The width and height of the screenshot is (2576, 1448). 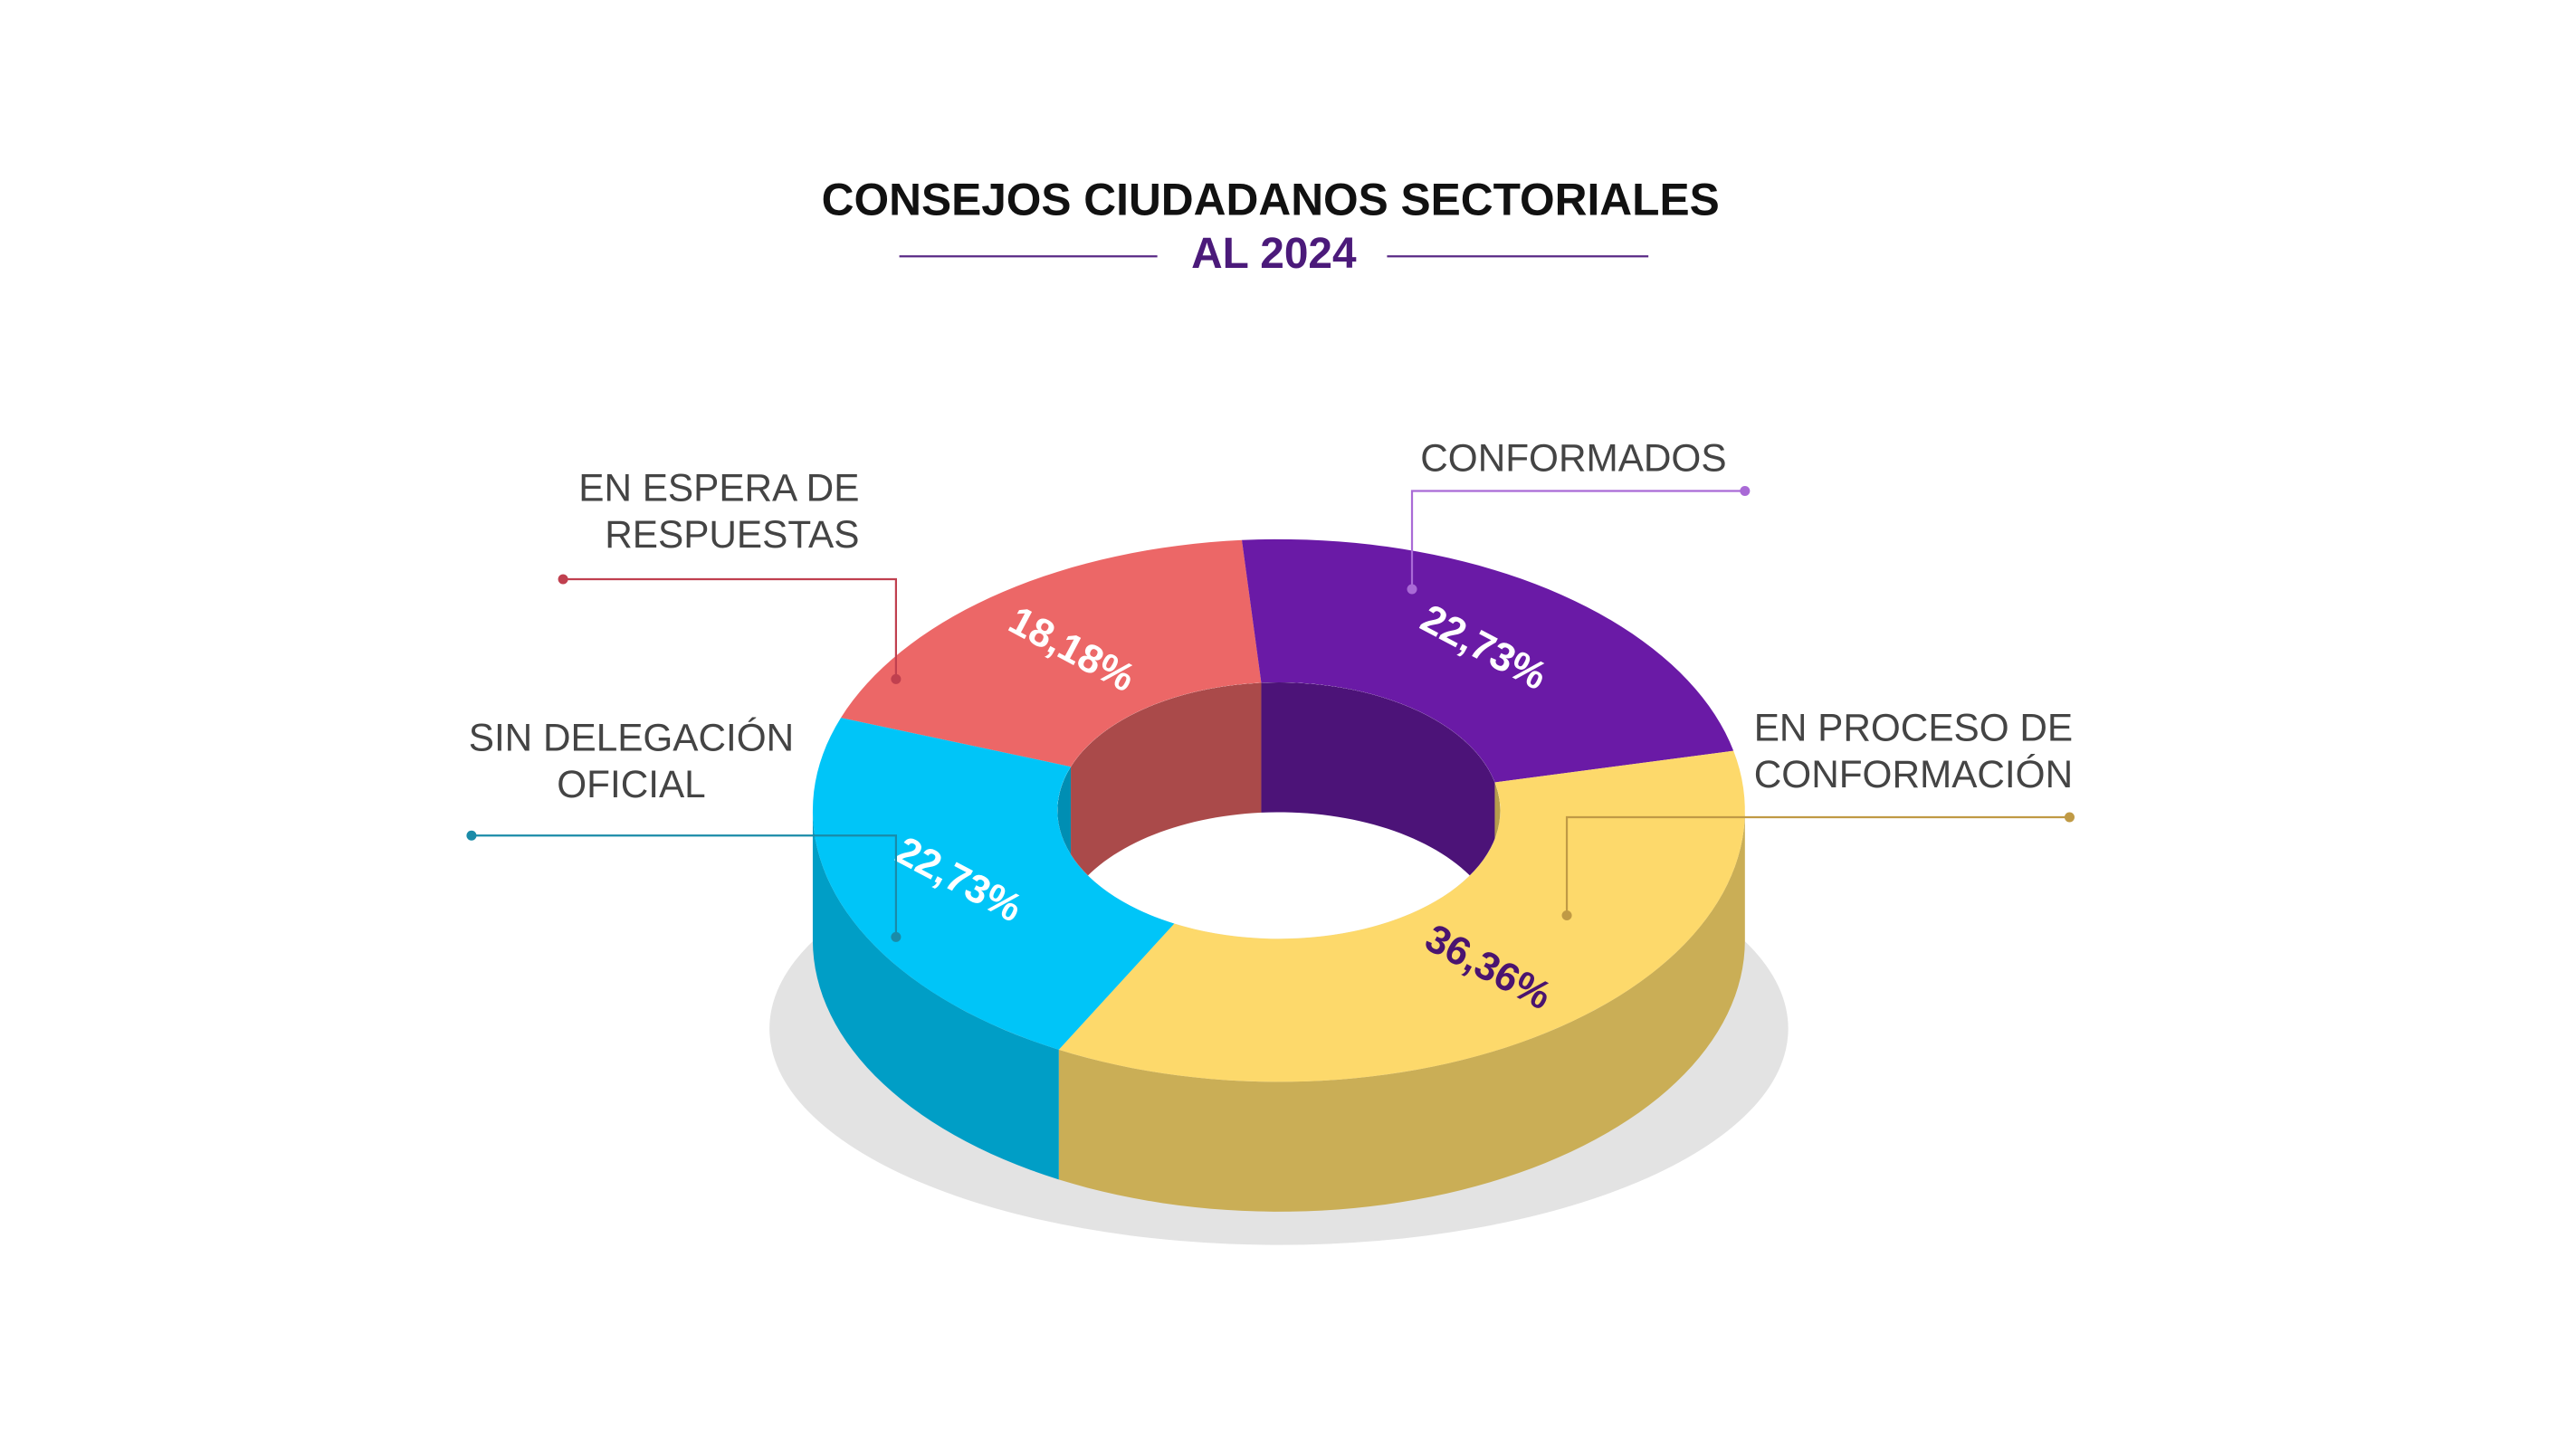 I want to click on label-line: SIN DELEGACIÓN, so click(x=631, y=738).